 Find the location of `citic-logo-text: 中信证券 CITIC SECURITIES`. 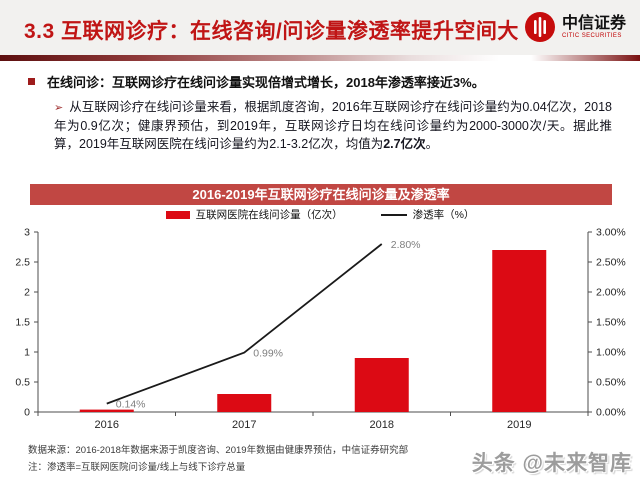

citic-logo-text: 中信证券 CITIC SECURITIES is located at coordinates (593, 26).